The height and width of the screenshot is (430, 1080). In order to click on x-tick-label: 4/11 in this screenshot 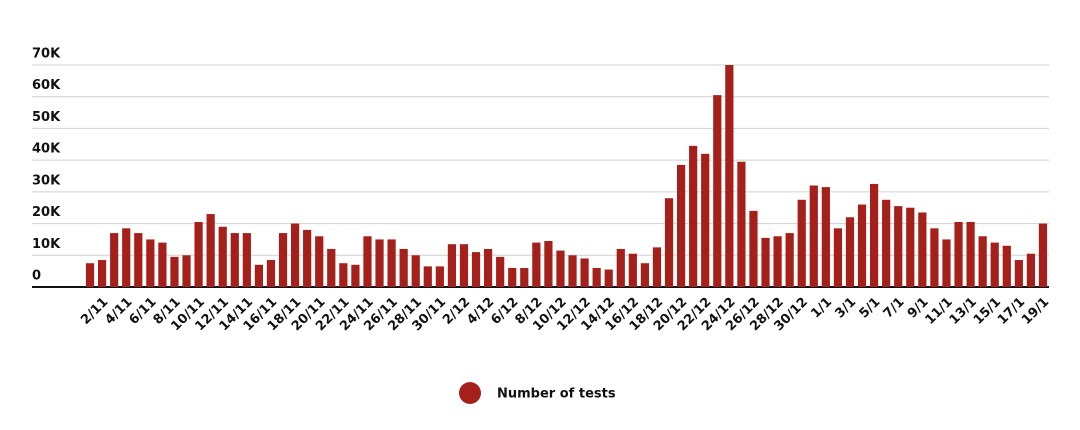, I will do `click(118, 311)`.